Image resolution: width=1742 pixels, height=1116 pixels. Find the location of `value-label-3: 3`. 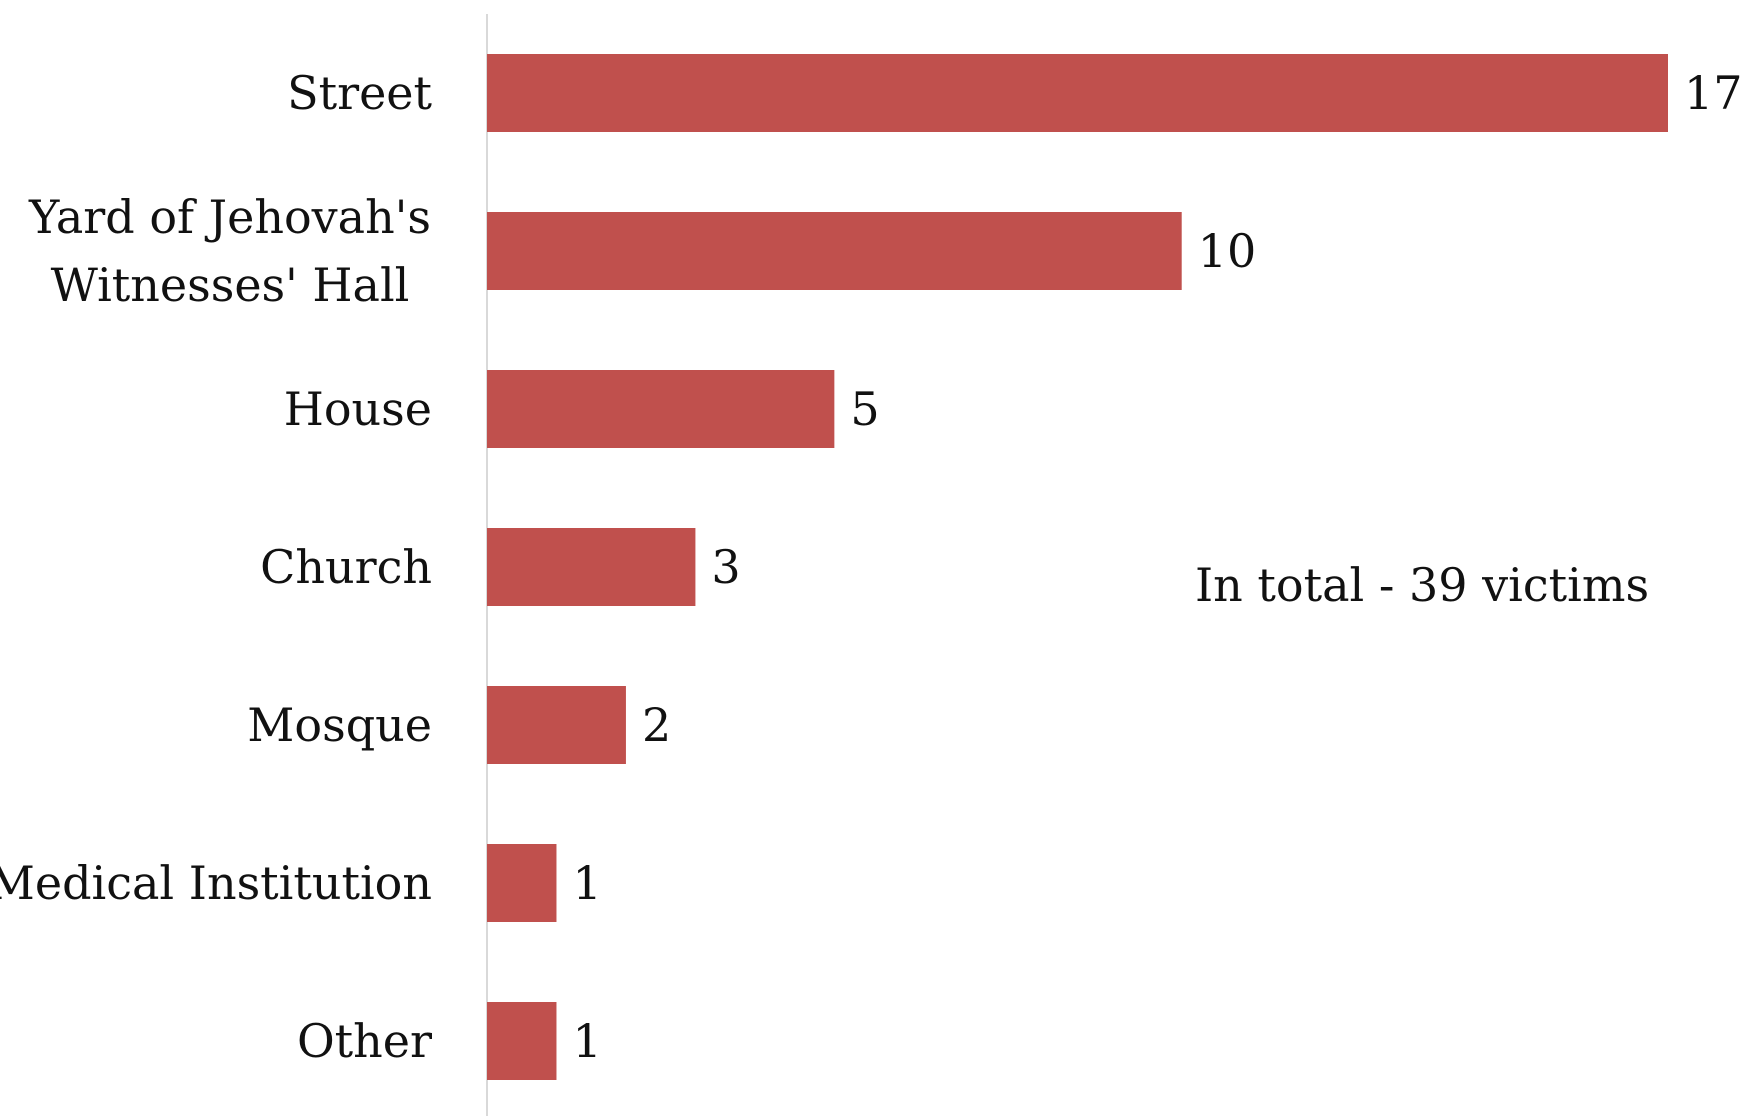

value-label-3: 3 is located at coordinates (725, 567).